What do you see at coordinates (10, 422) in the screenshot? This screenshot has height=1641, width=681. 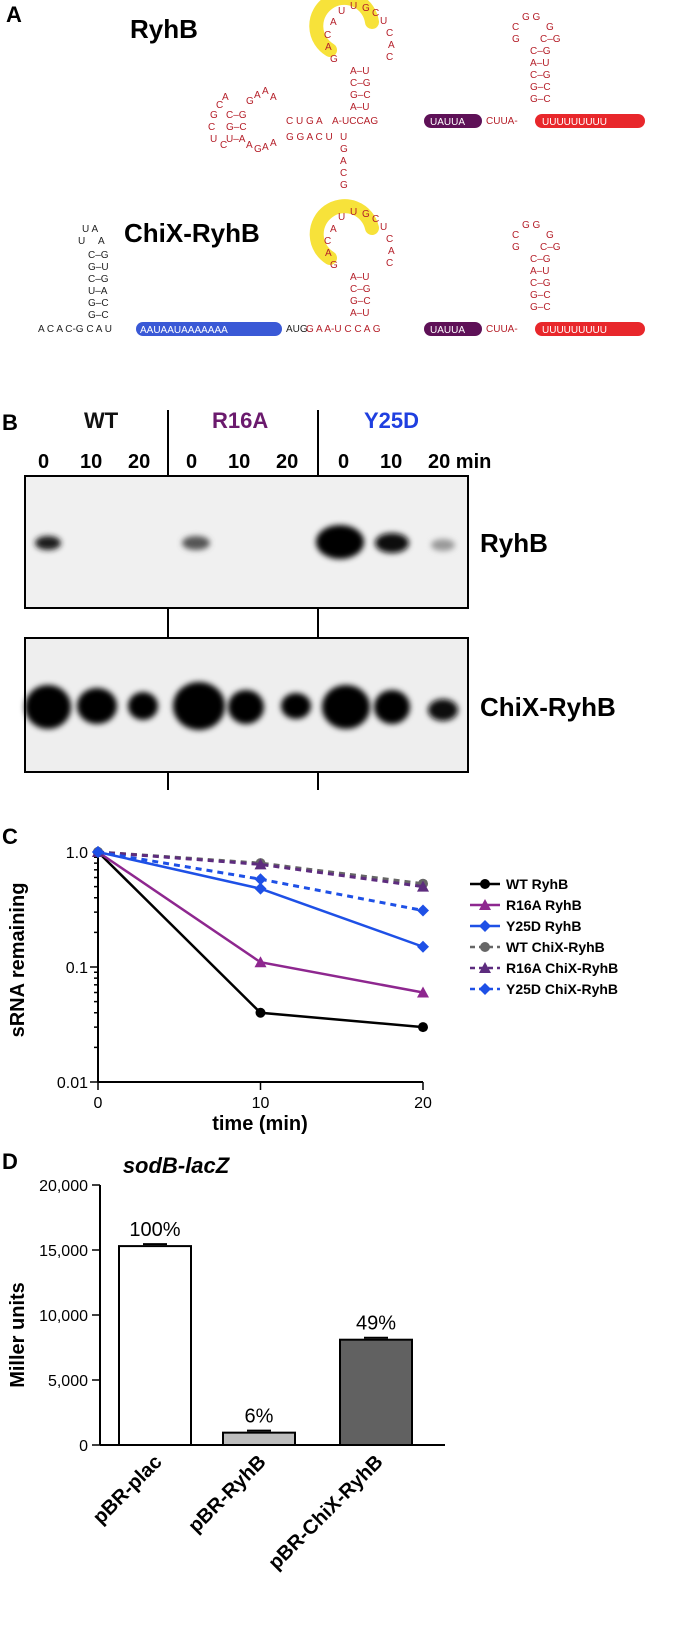 I see `panel-b-label: B` at bounding box center [10, 422].